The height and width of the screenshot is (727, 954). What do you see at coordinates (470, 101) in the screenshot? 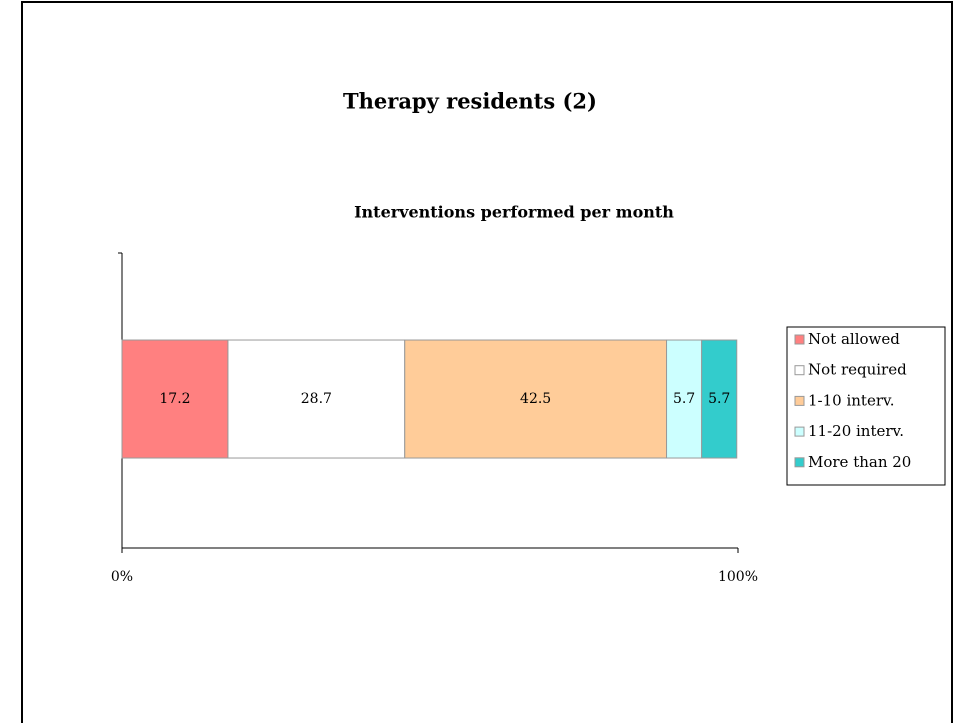
I see `slide-title: Therapy residents (2)` at bounding box center [470, 101].